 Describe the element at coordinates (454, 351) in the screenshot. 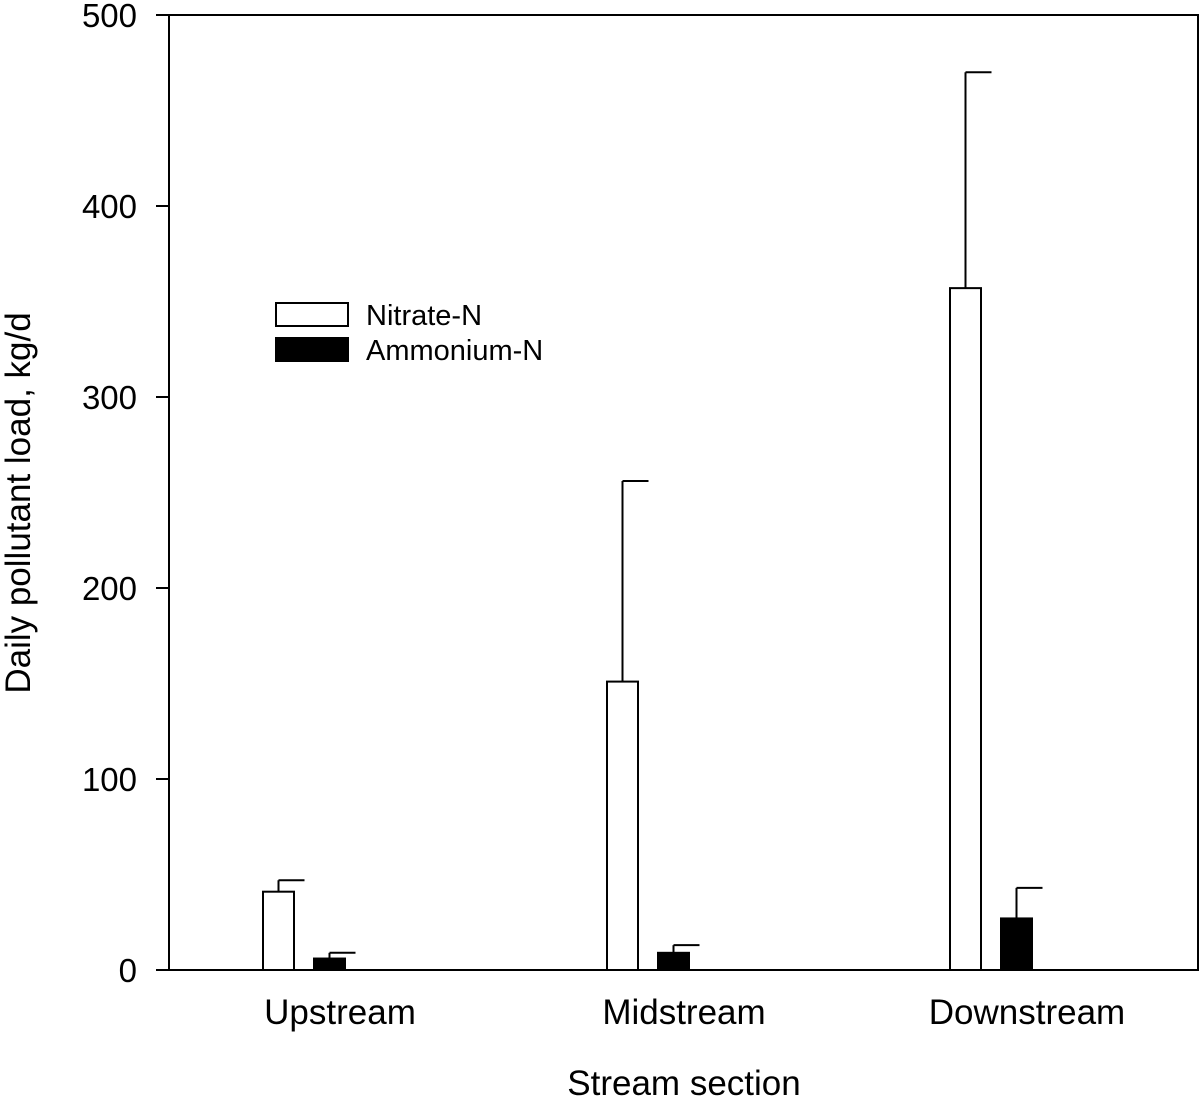

I see `legend-label: Ammonium-N` at that location.